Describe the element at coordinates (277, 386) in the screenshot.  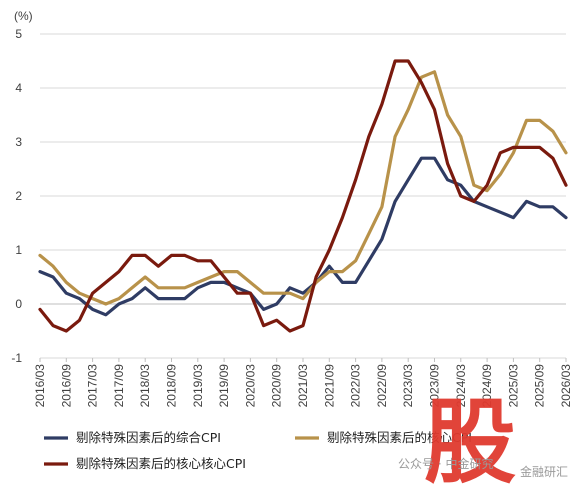
I see `x-tick-label: 2020/09` at that location.